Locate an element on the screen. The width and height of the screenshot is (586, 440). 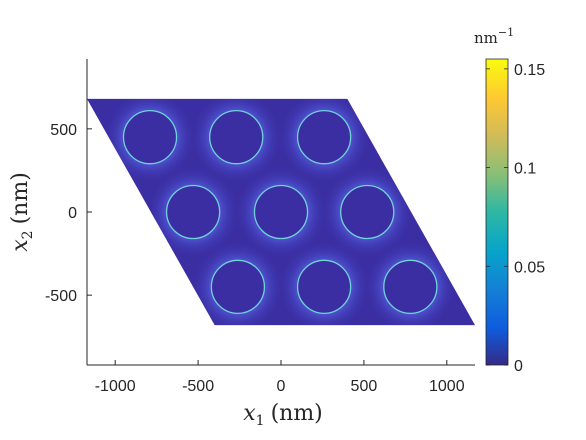
colorbar-unit: nm−1 is located at coordinates (494, 36).